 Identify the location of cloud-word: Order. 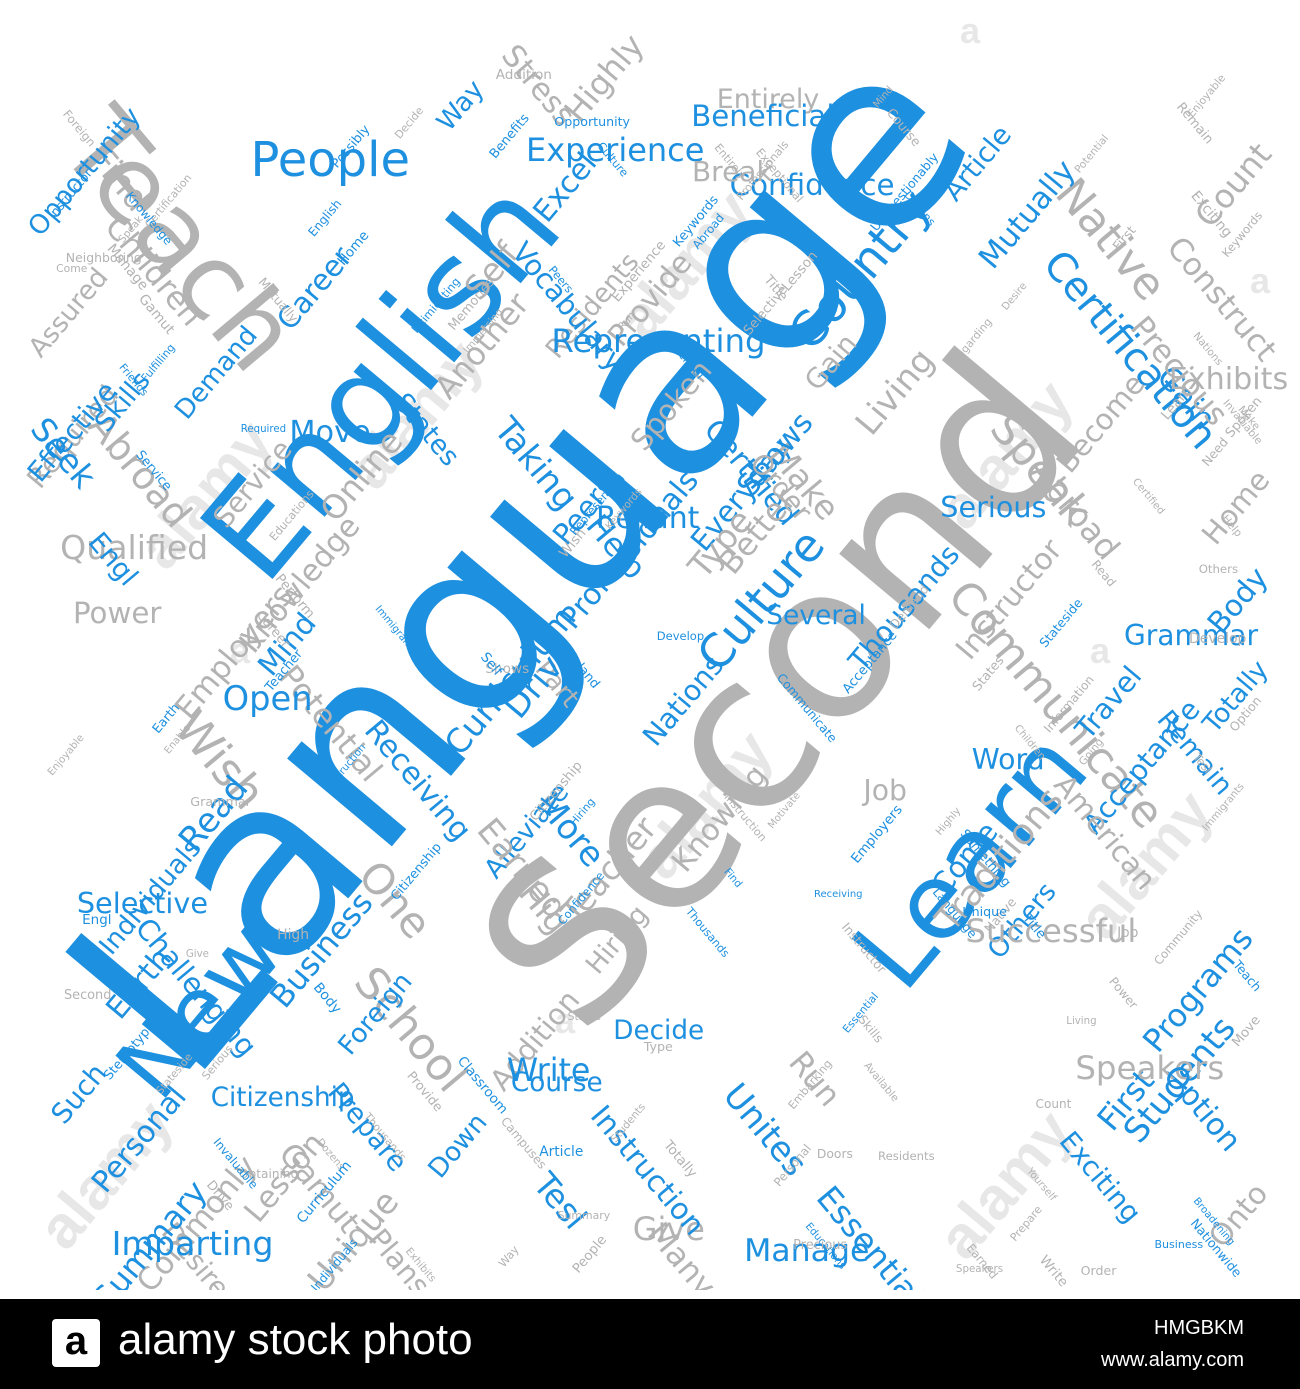
(1098, 1271).